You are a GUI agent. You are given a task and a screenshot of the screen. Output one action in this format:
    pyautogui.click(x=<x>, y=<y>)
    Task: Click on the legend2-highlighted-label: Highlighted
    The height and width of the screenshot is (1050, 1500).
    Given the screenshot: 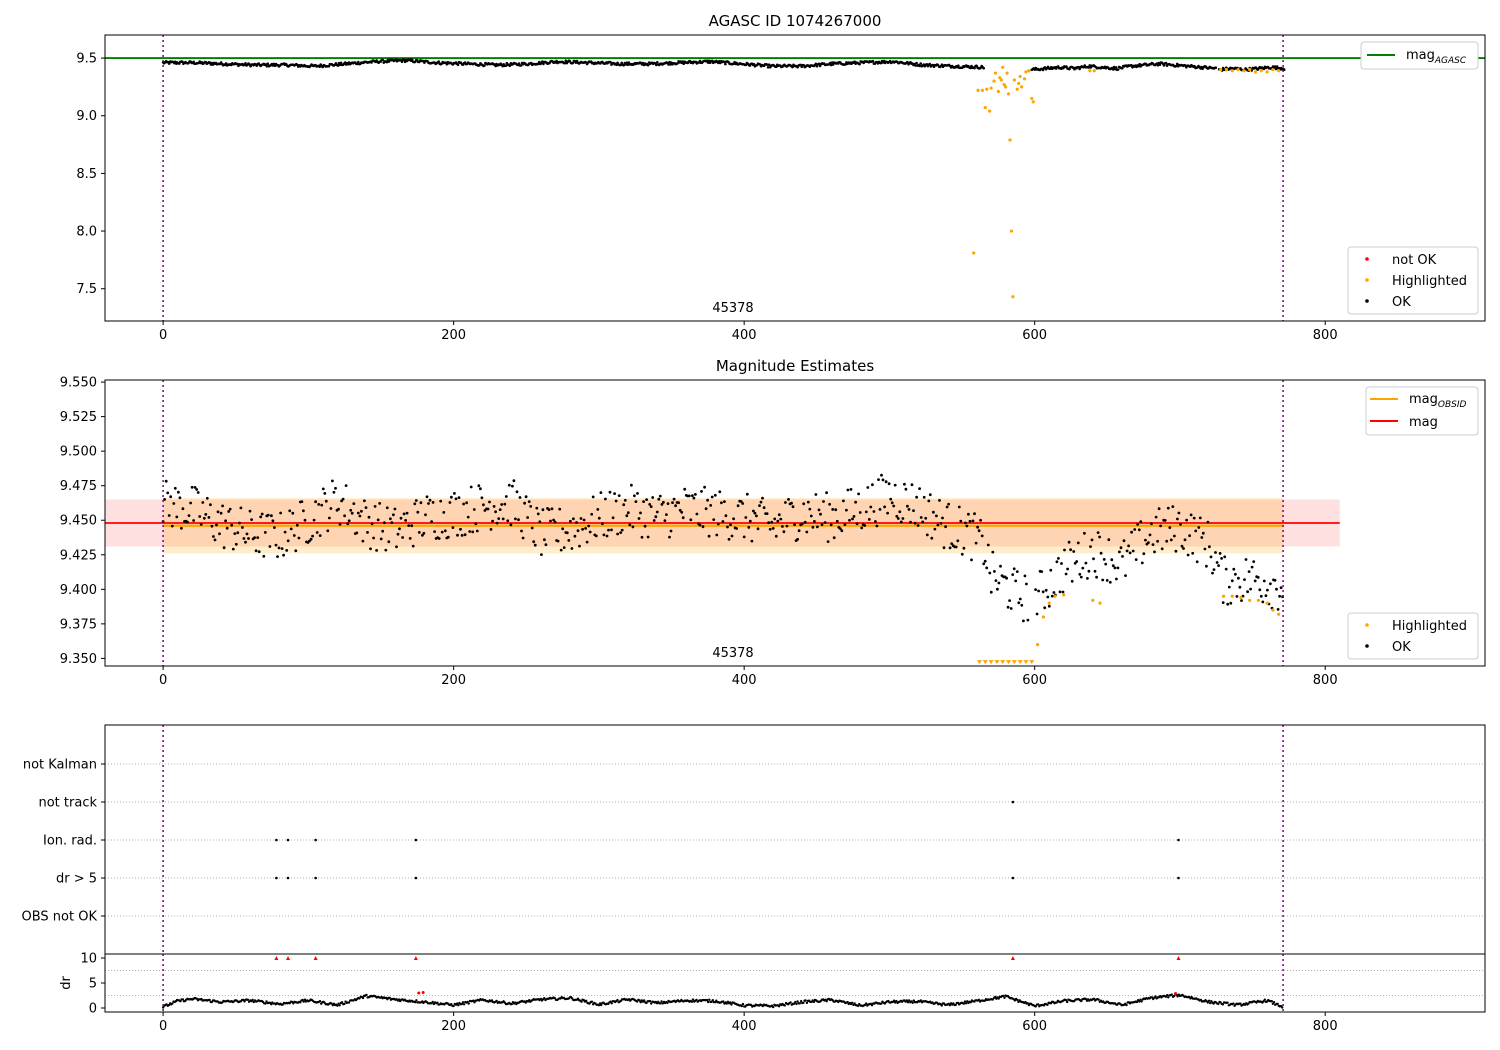 What is the action you would take?
    pyautogui.click(x=1429, y=626)
    